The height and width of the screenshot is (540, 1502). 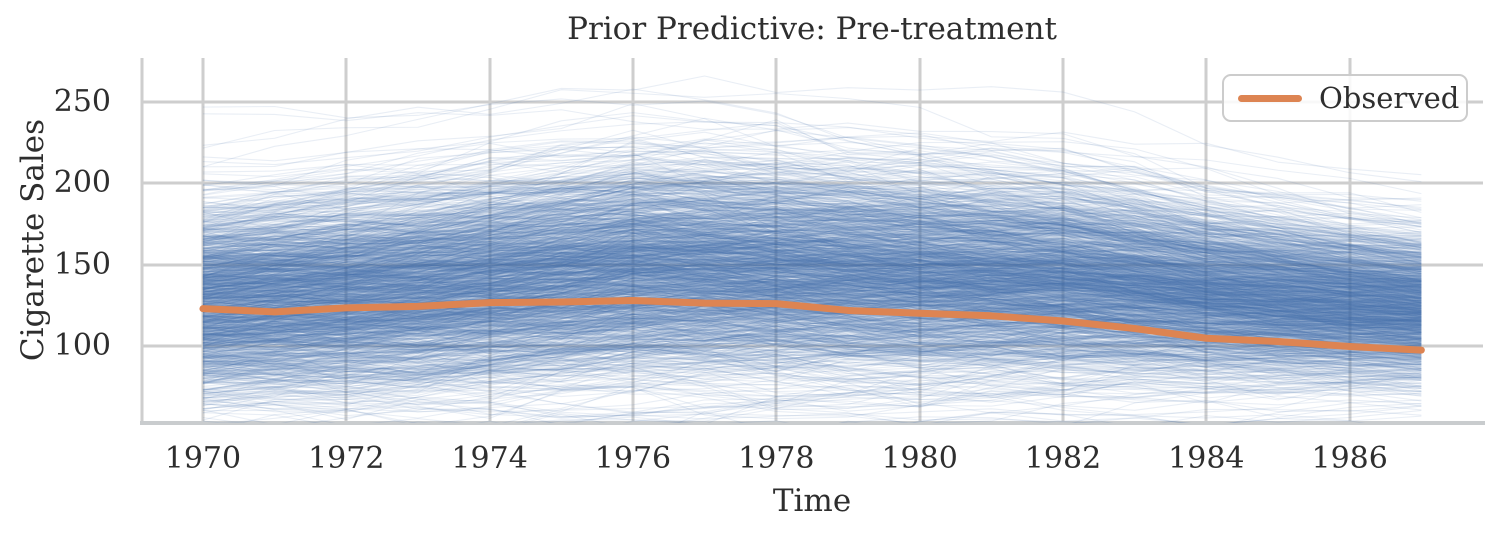 I want to click on legend-observed-swatch, so click(x=1270, y=98).